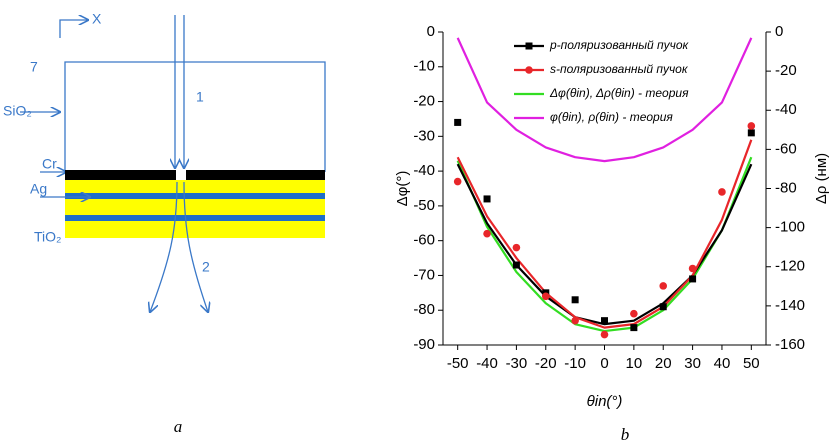 This screenshot has width=838, height=444. What do you see at coordinates (692, 363) in the screenshot?
I see `x-tick-label: 30` at bounding box center [692, 363].